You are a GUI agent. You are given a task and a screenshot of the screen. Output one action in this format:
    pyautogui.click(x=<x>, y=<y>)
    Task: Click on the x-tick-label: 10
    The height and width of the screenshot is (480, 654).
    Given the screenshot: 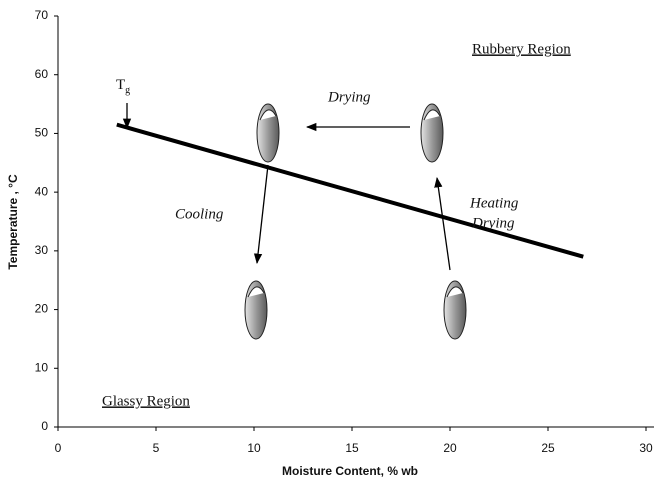 What is the action you would take?
    pyautogui.click(x=254, y=448)
    